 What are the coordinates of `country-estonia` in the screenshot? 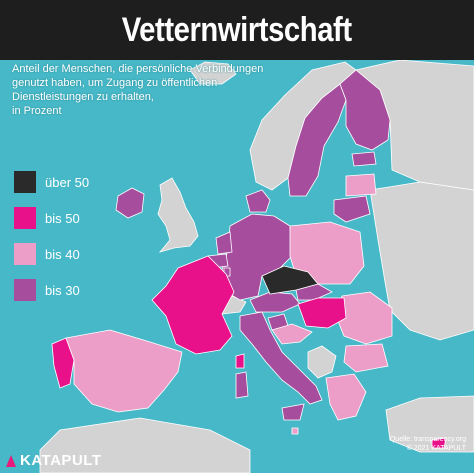 It's located at (364, 159).